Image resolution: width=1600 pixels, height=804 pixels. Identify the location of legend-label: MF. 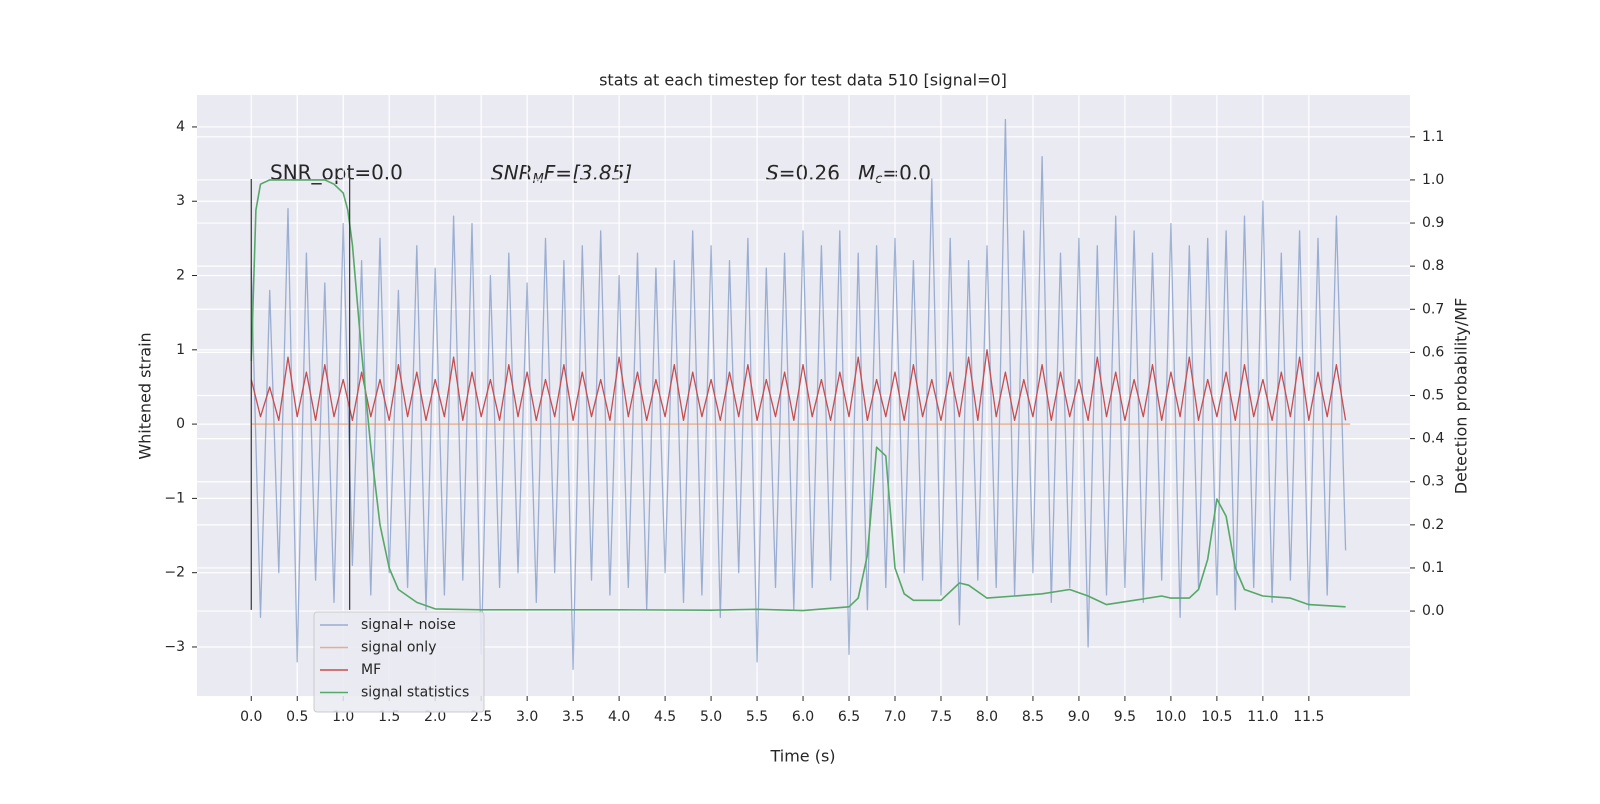
(371, 670).